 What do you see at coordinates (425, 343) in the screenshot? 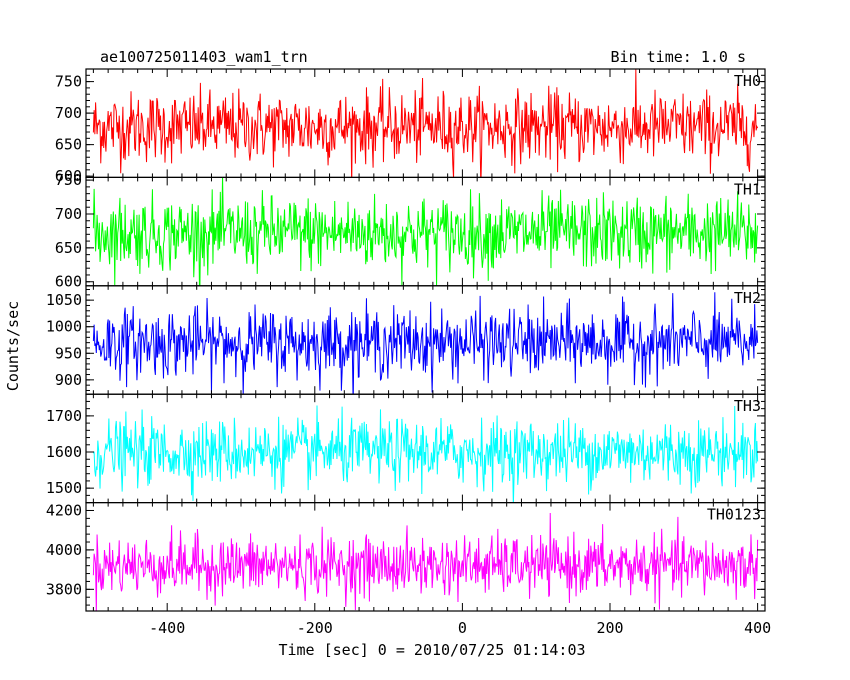
I see `series-line-th2` at bounding box center [425, 343].